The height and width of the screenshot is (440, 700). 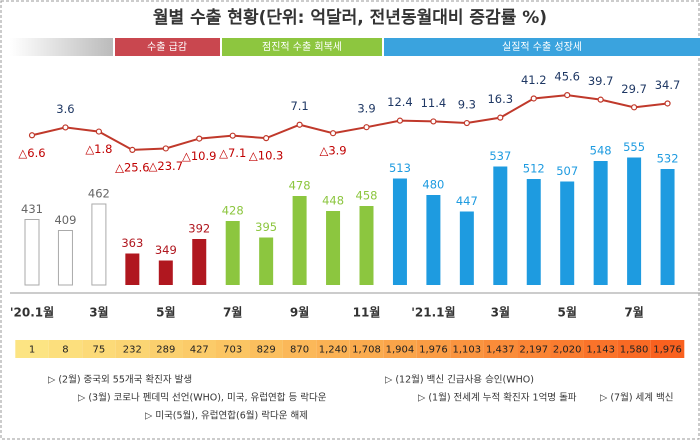 I want to click on row-cell-label: 2,020, so click(x=567, y=350).